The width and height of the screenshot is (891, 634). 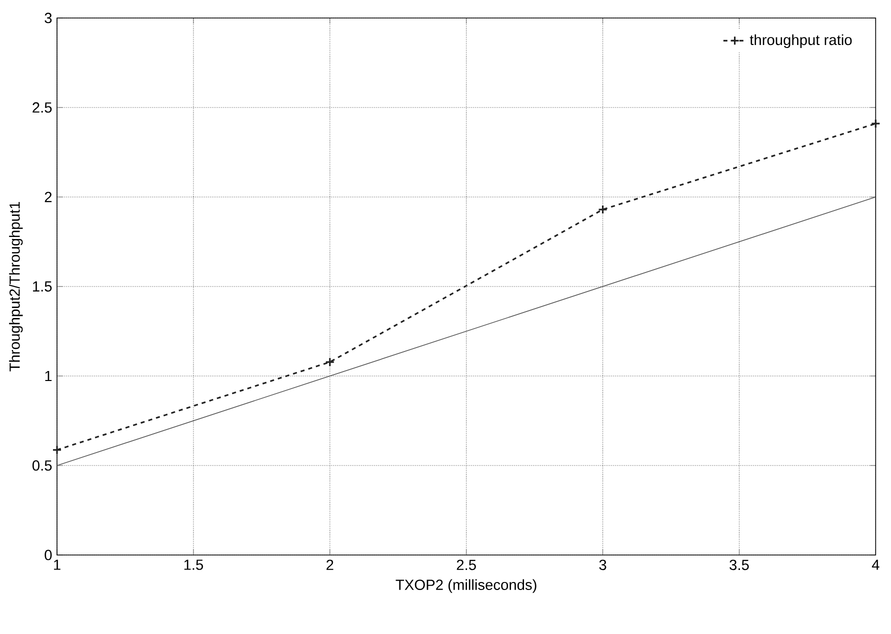 What do you see at coordinates (330, 565) in the screenshot?
I see `x-tick-label: 2` at bounding box center [330, 565].